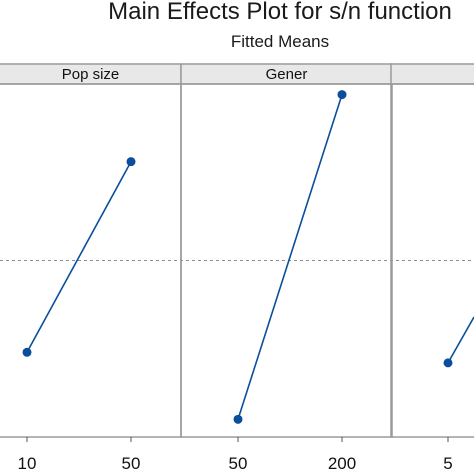 Image resolution: width=474 pixels, height=474 pixels. I want to click on x-tick-label-gener-200: 200, so click(342, 463).